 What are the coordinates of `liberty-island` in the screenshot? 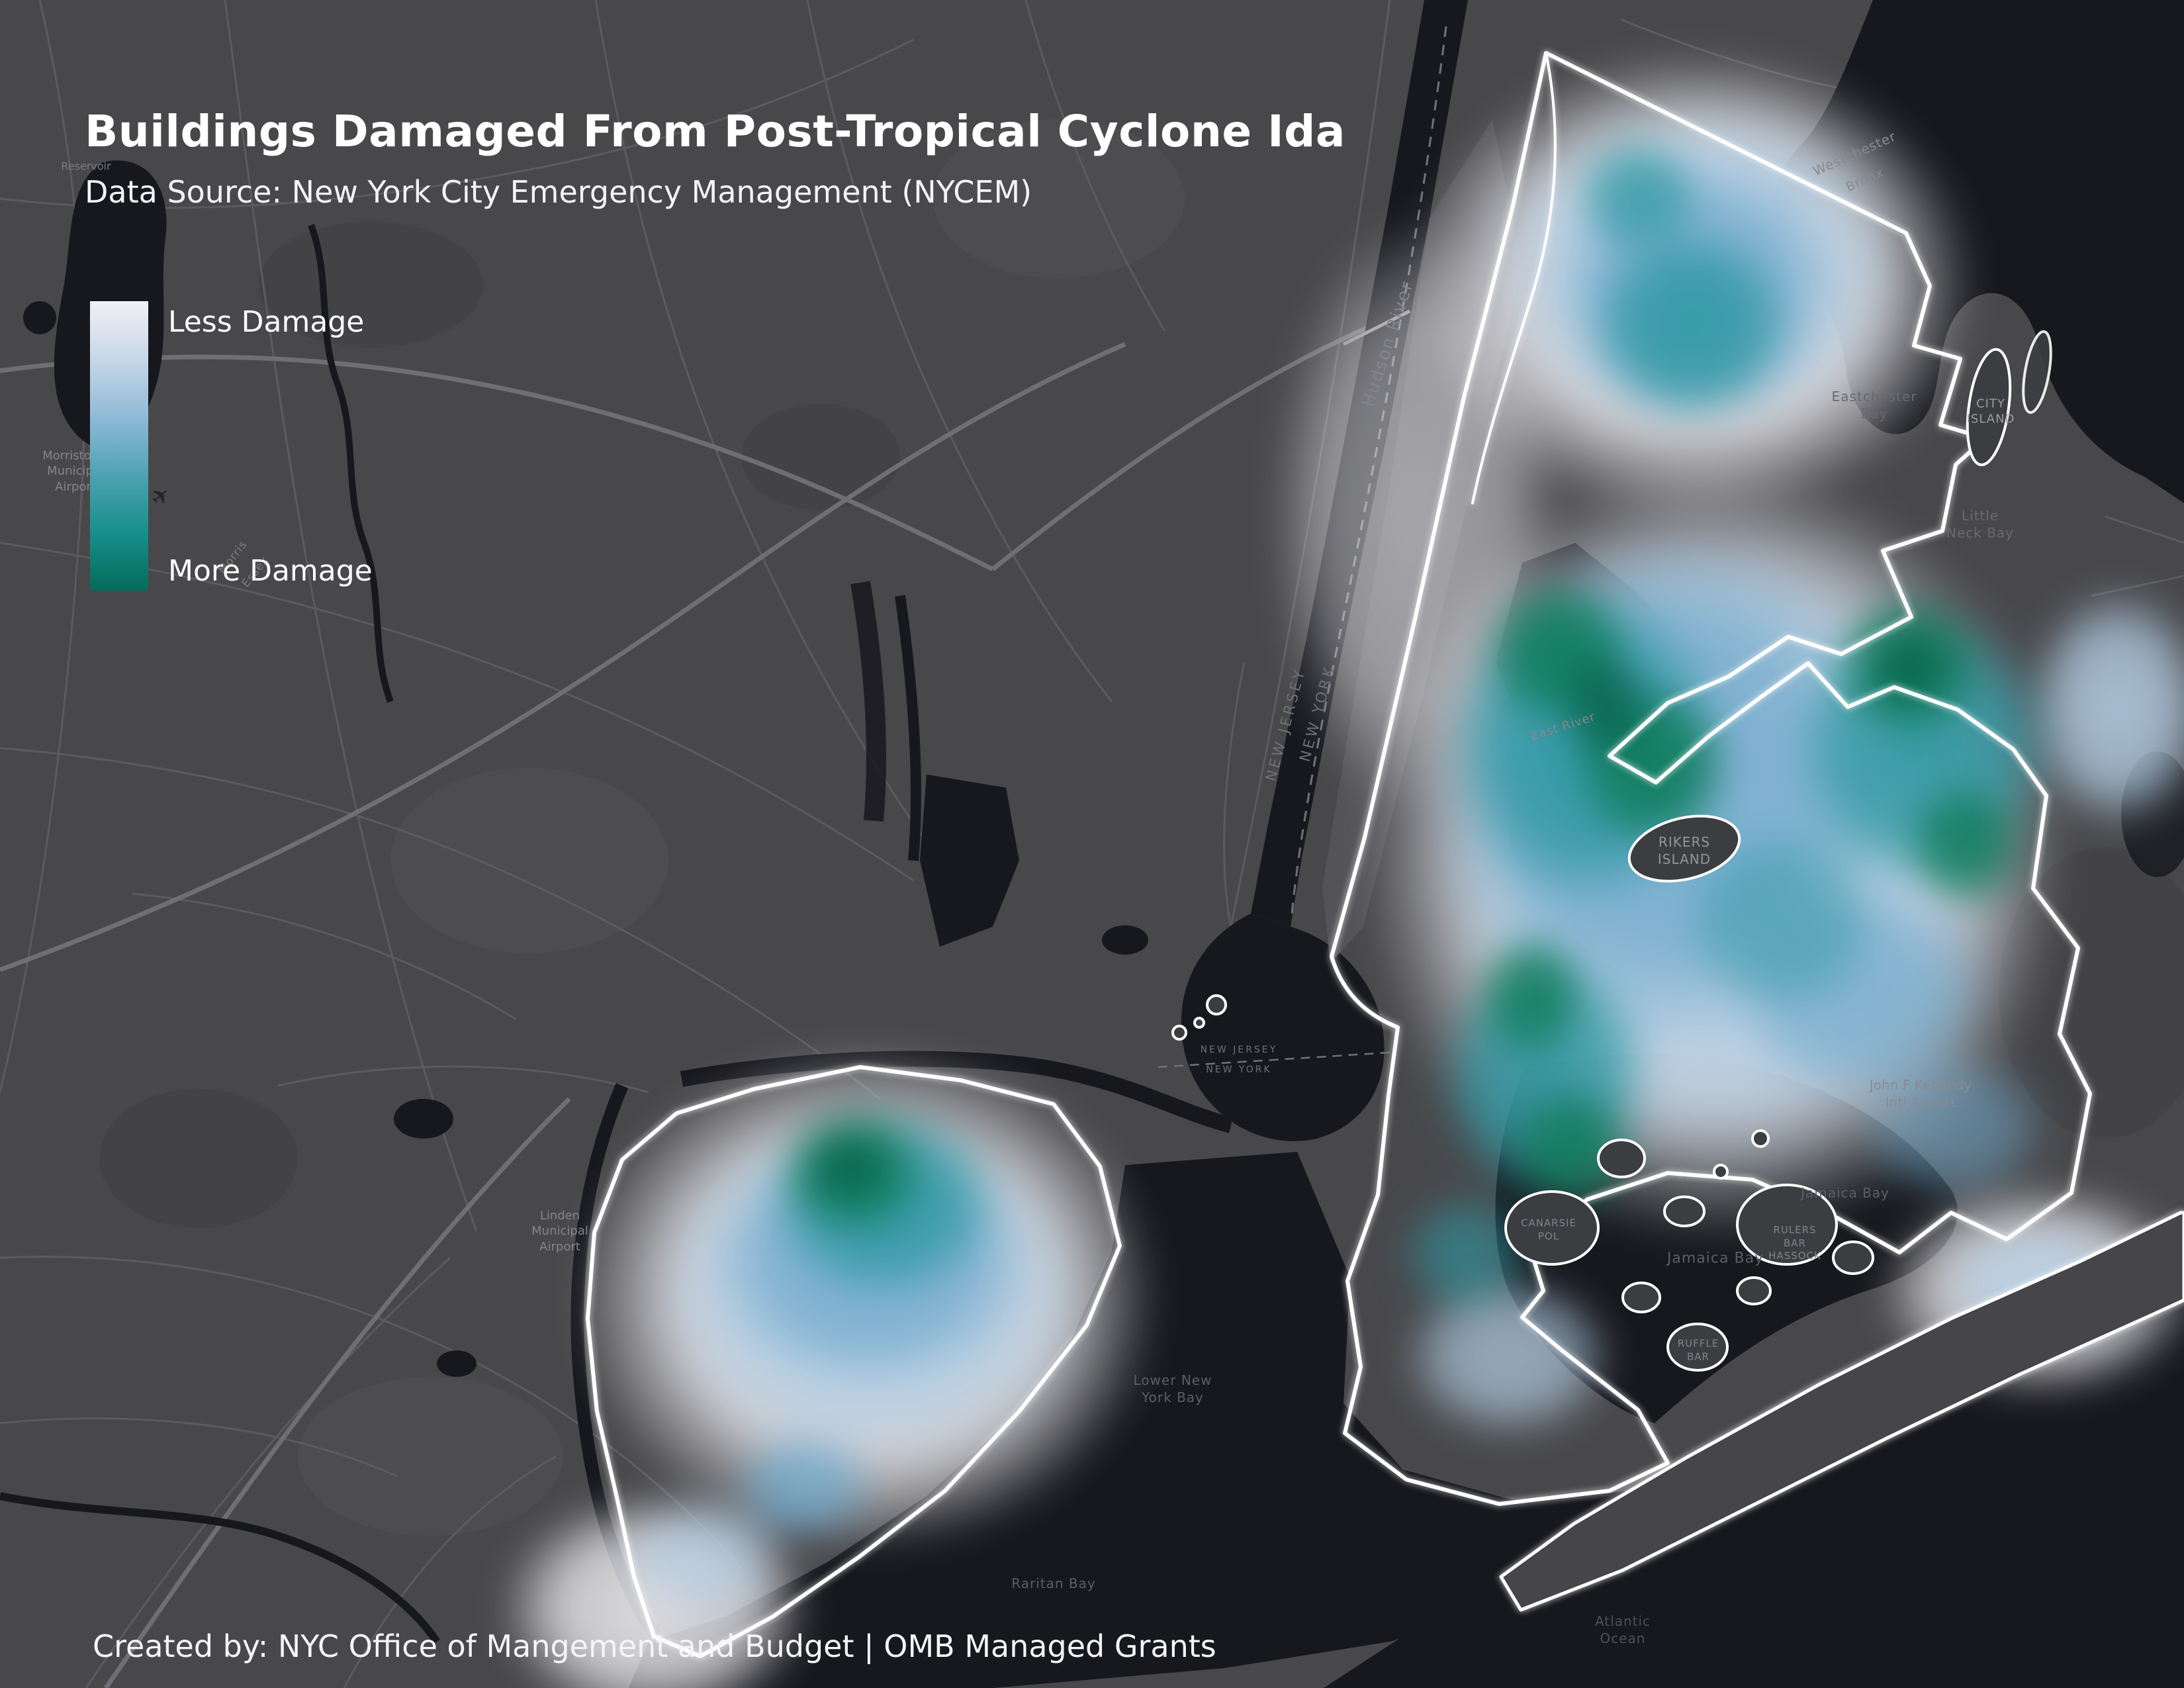 It's located at (1179, 1033).